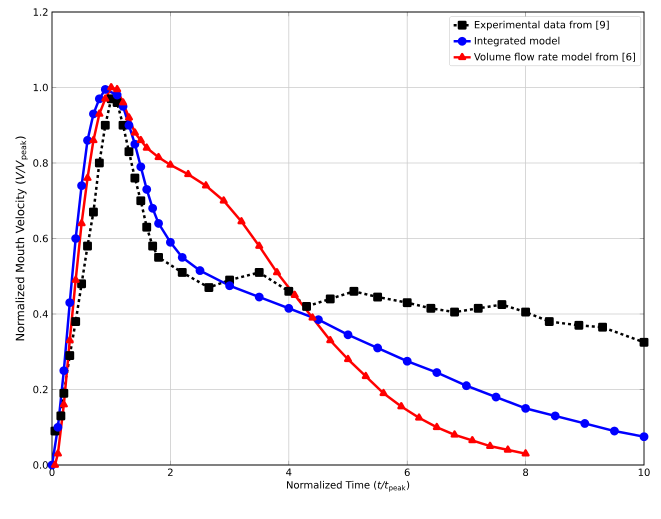 The height and width of the screenshot is (519, 661). What do you see at coordinates (541, 25) in the screenshot?
I see `legend-label: Experimental data from [9]` at bounding box center [541, 25].